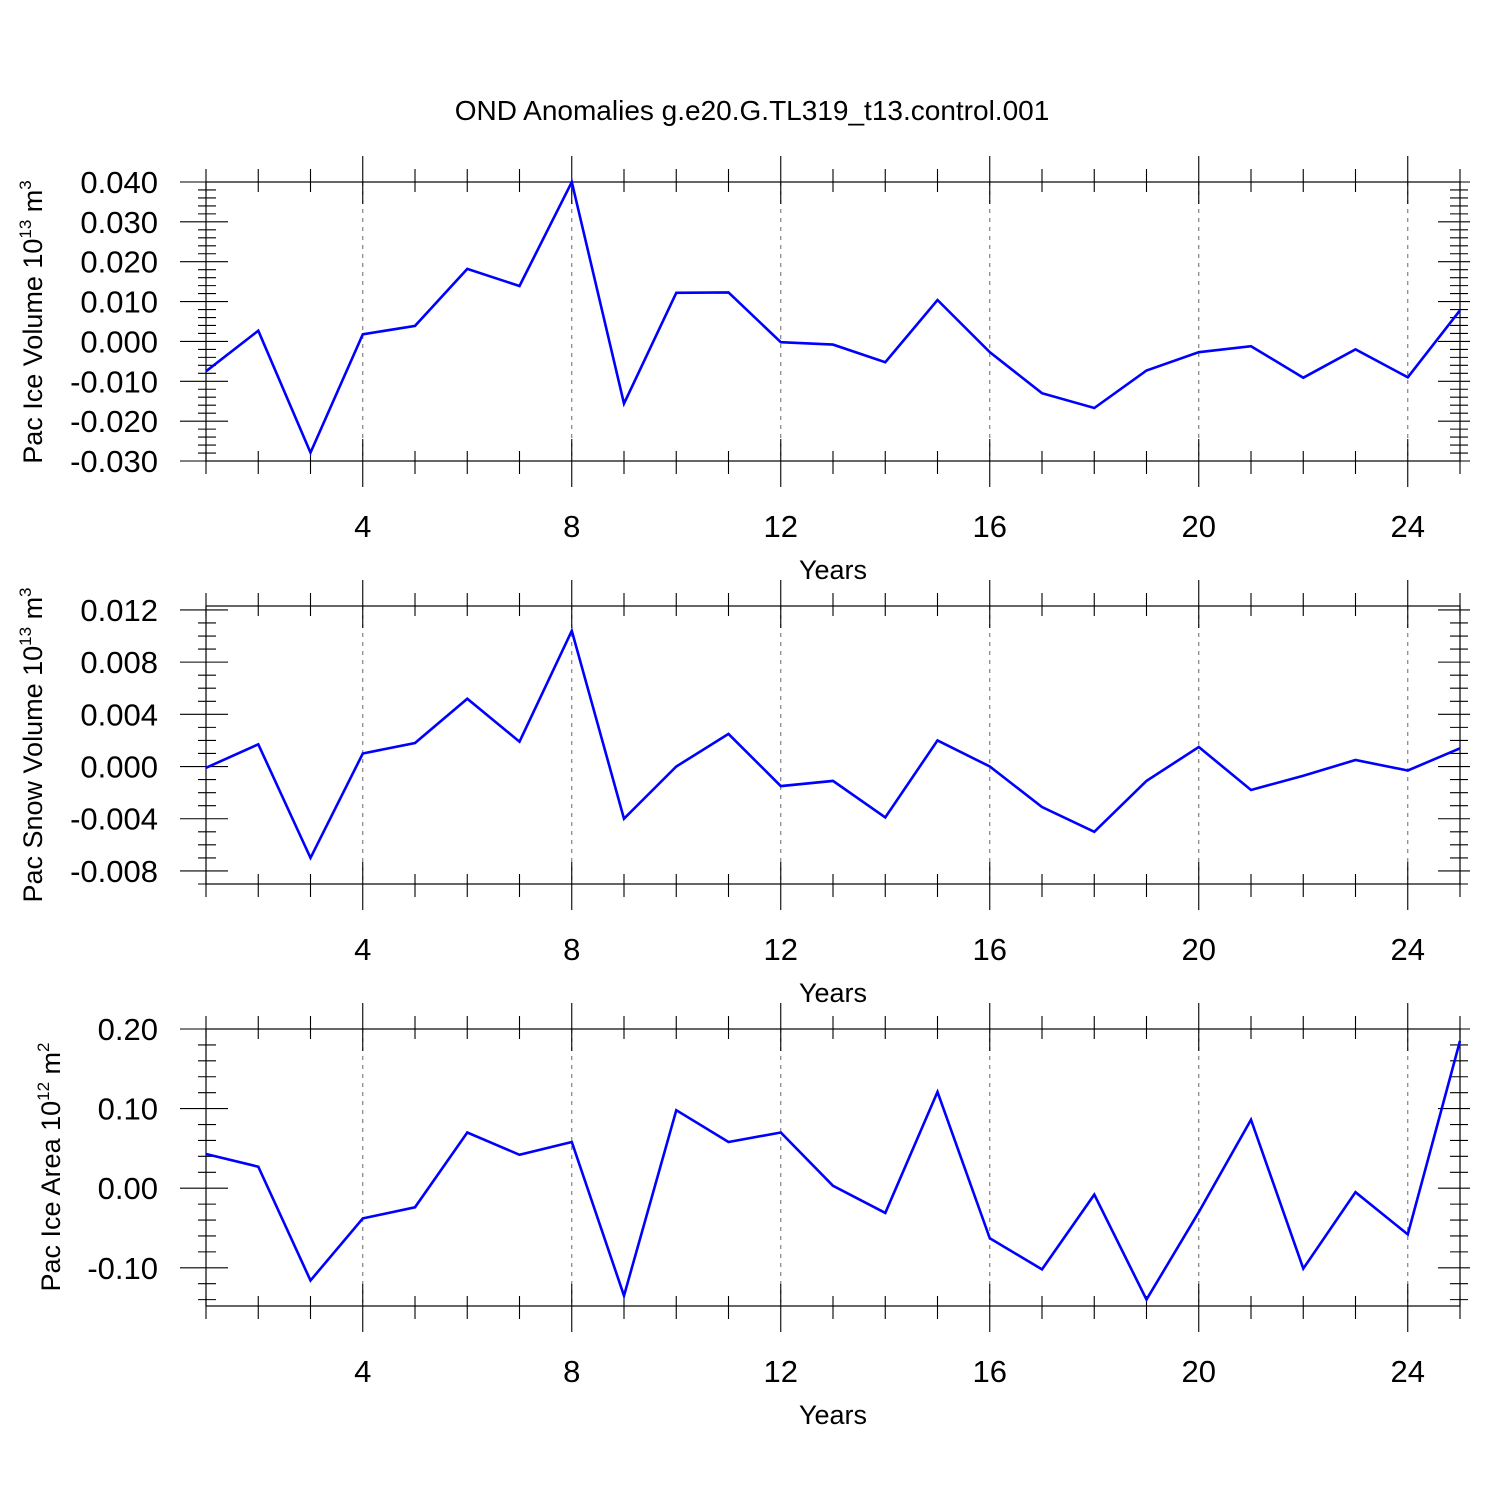 The width and height of the screenshot is (1500, 1500). What do you see at coordinates (32, 744) in the screenshot?
I see `y-axis-label: Pac Snow Volume 1013 m3` at bounding box center [32, 744].